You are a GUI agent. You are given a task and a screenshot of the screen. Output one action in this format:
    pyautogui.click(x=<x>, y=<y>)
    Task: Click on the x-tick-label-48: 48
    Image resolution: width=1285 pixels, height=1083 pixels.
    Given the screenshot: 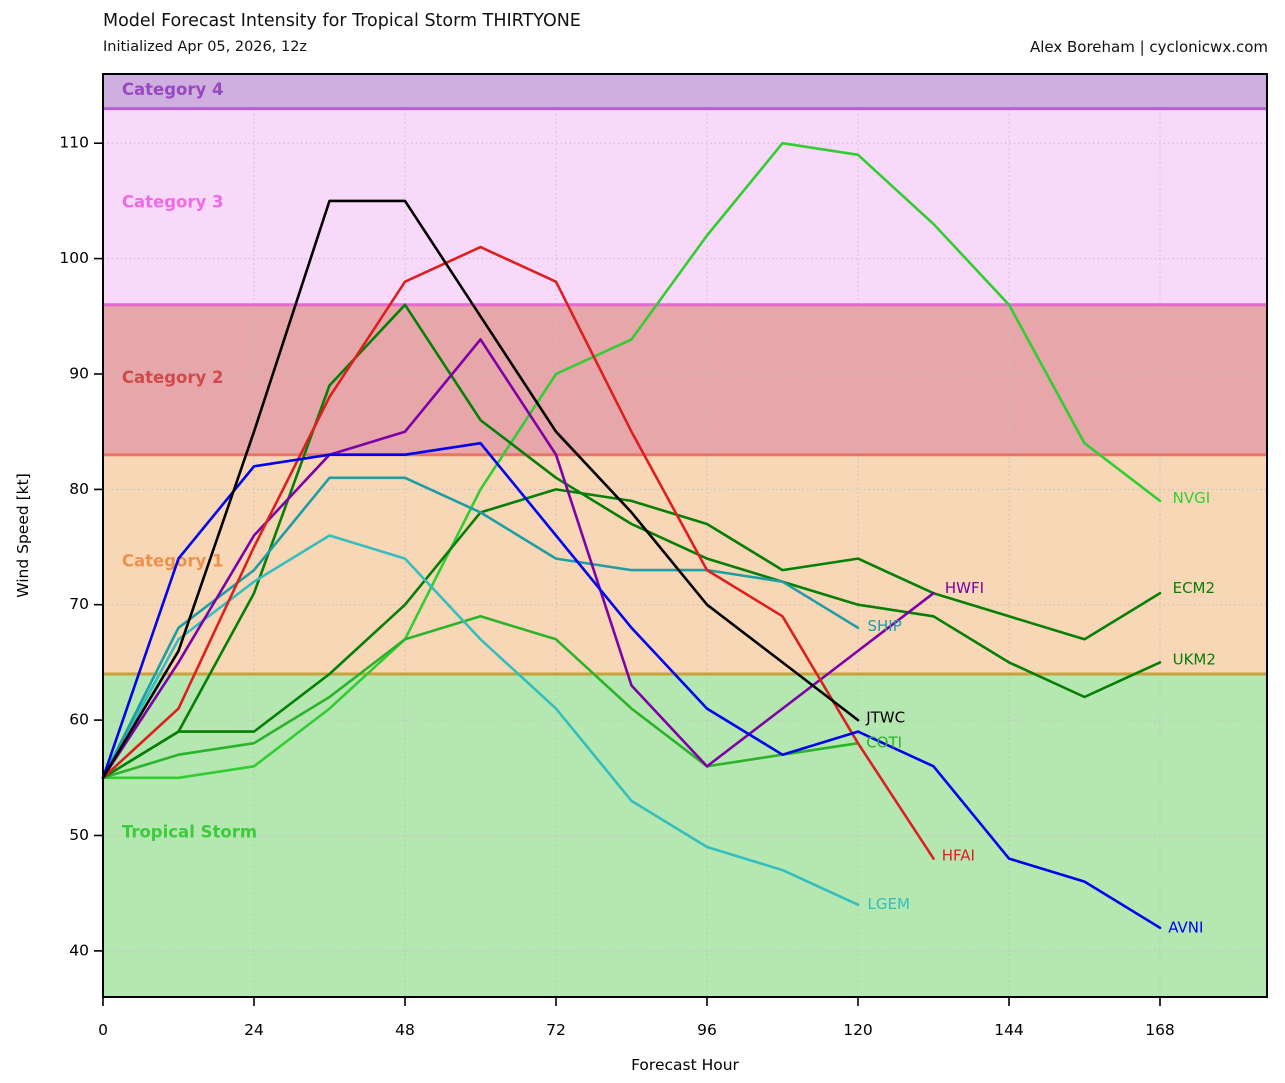 What is the action you would take?
    pyautogui.click(x=405, y=1030)
    